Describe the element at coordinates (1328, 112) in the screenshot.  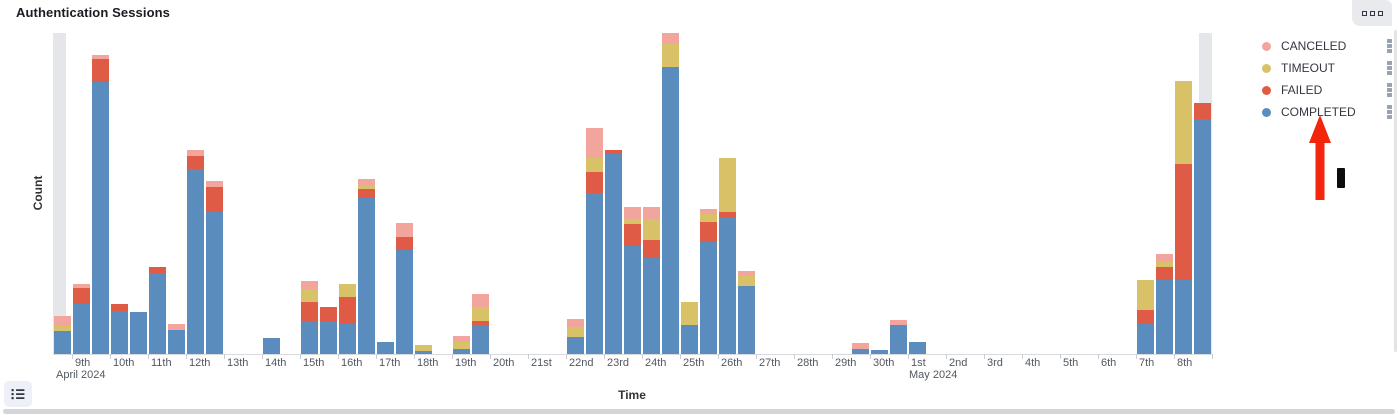
I see `legend-item-completed: COMPLETED` at that location.